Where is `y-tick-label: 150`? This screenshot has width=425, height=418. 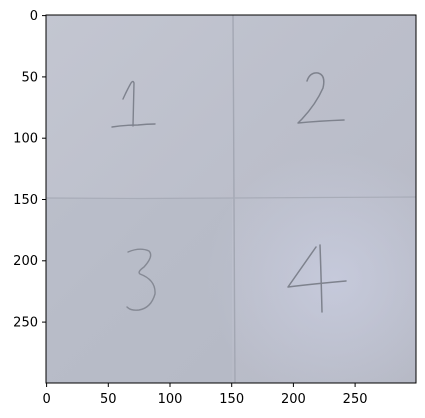
y-tick-label: 150 is located at coordinates (25, 200).